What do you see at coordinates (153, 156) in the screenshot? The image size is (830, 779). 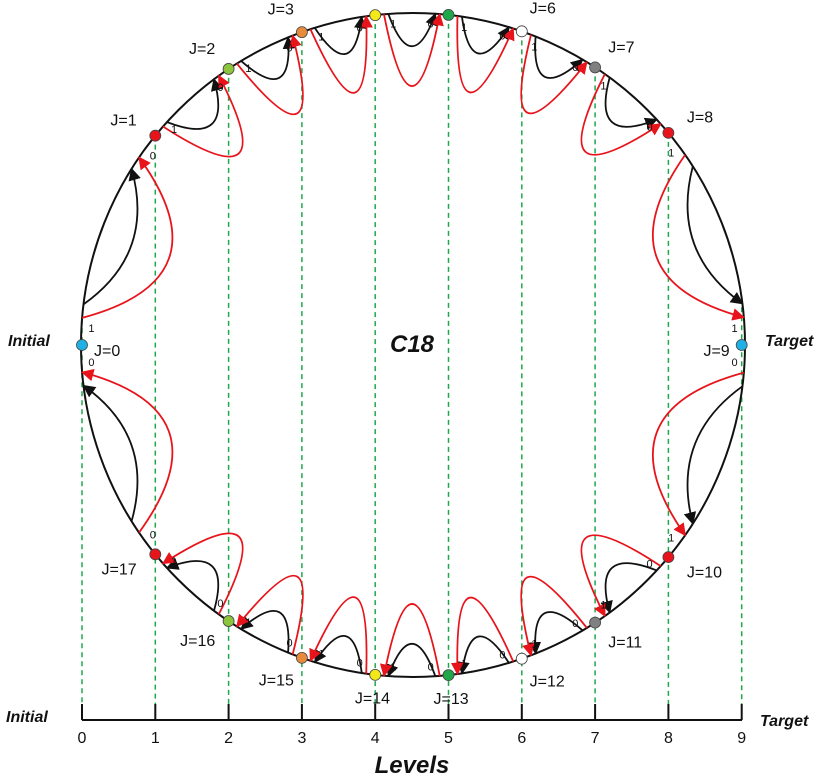 I see `bit-zero-1: 0` at bounding box center [153, 156].